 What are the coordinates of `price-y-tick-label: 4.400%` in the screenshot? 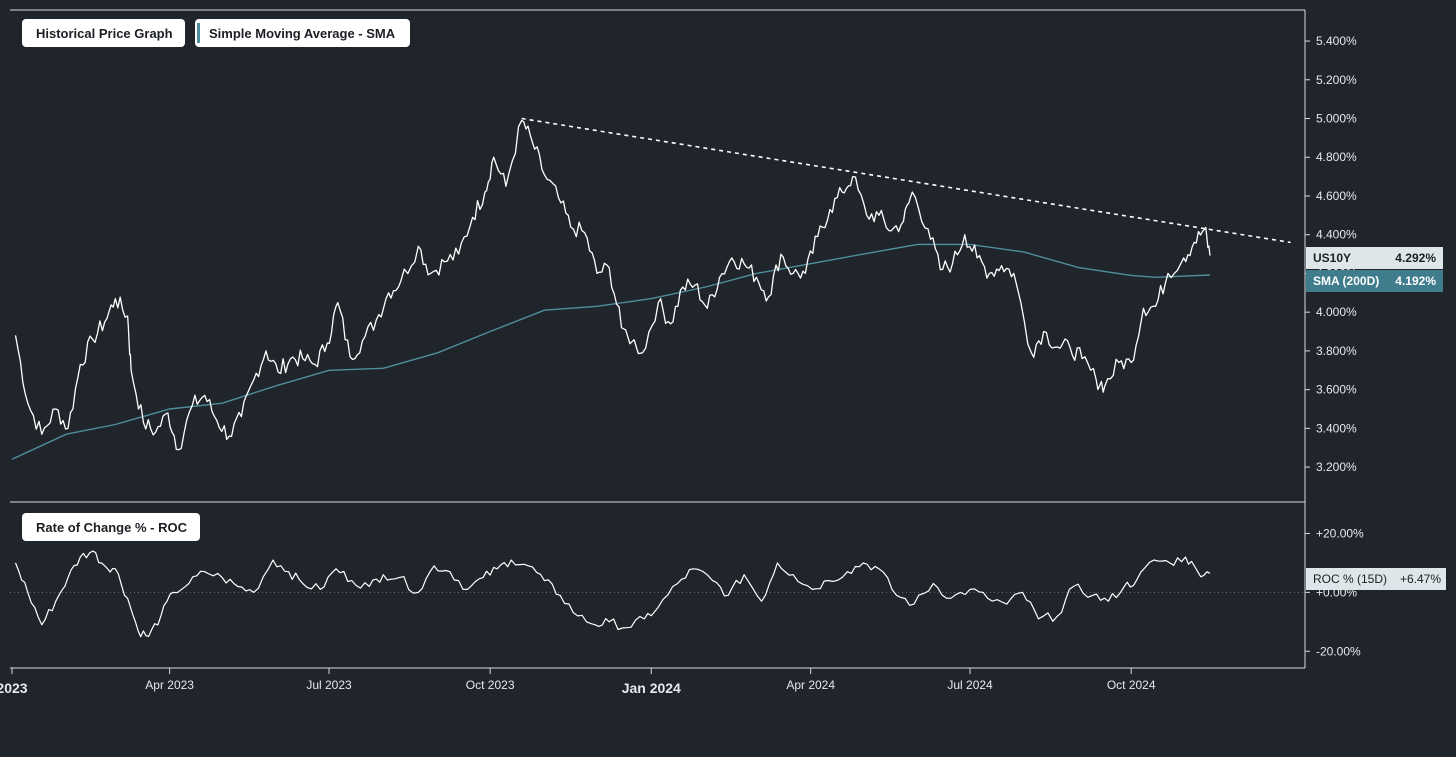 It's located at (1336, 235).